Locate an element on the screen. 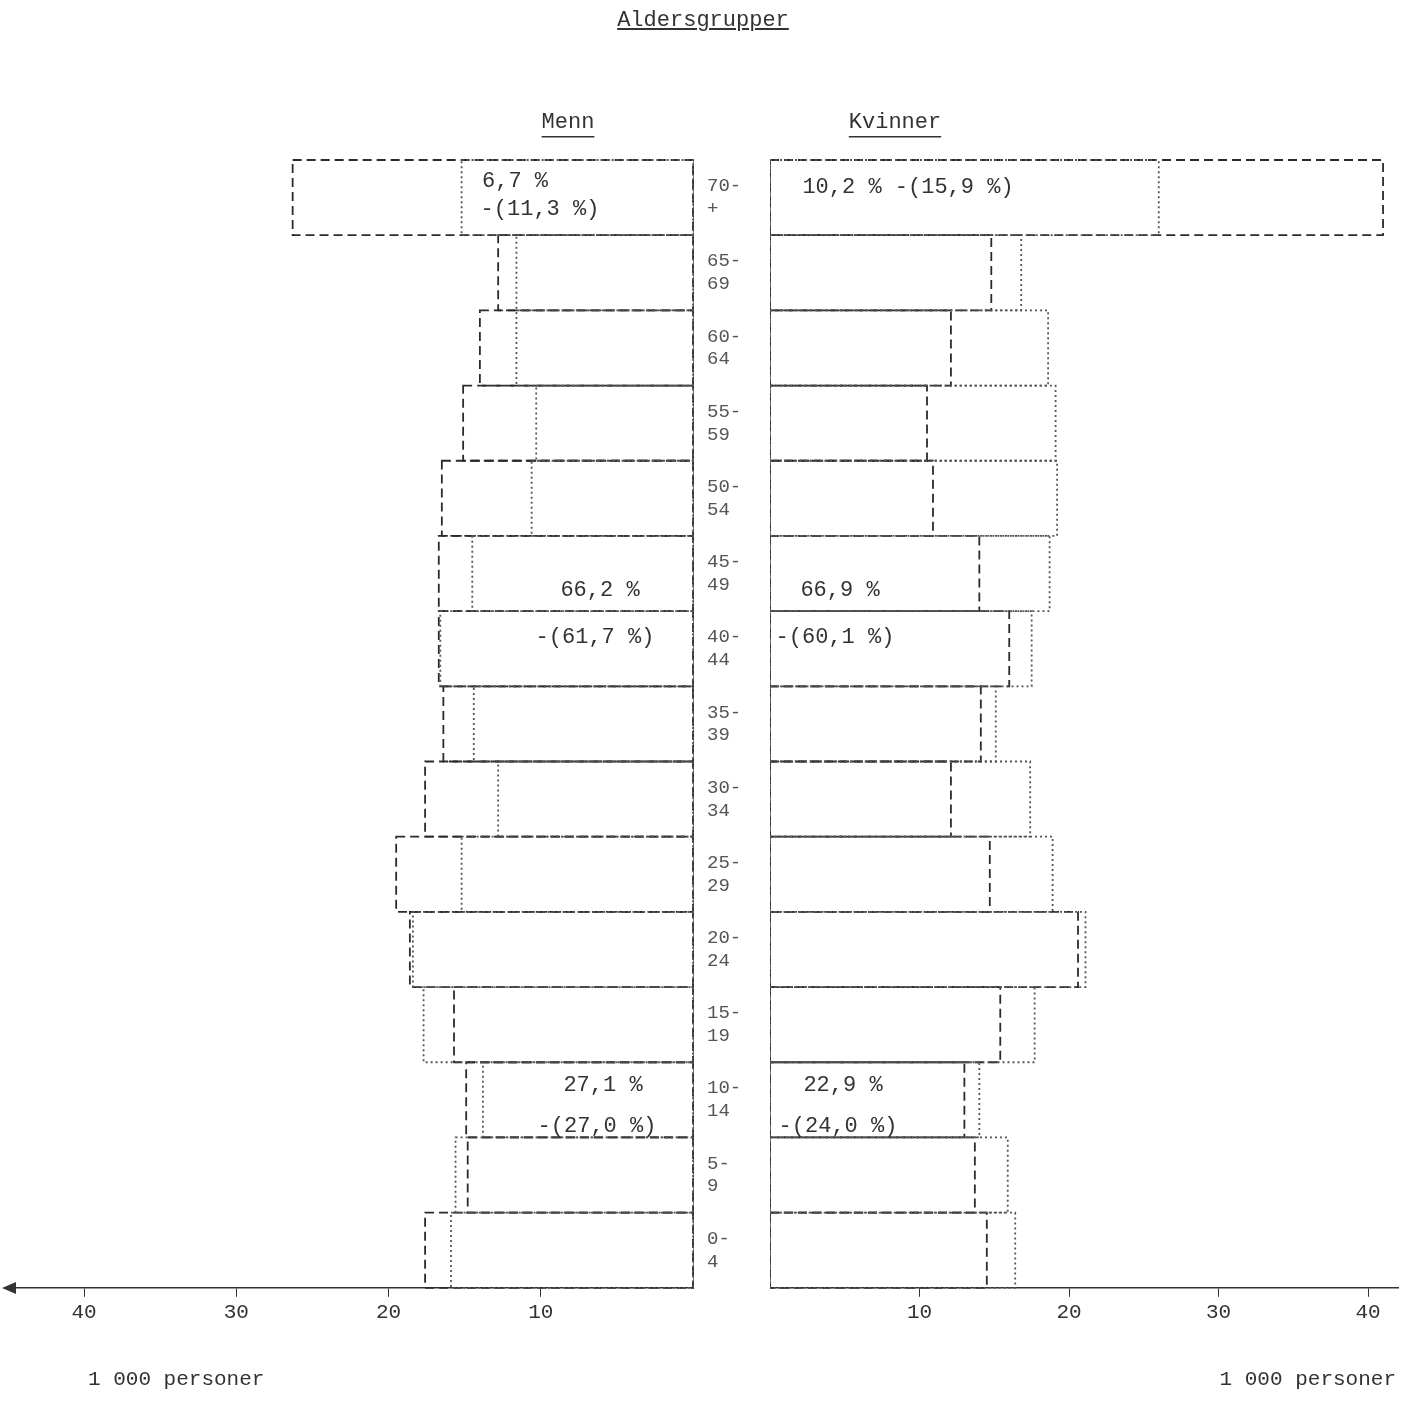 The height and width of the screenshot is (1403, 1406). y-tick-label: 55-59 is located at coordinates (724, 423).